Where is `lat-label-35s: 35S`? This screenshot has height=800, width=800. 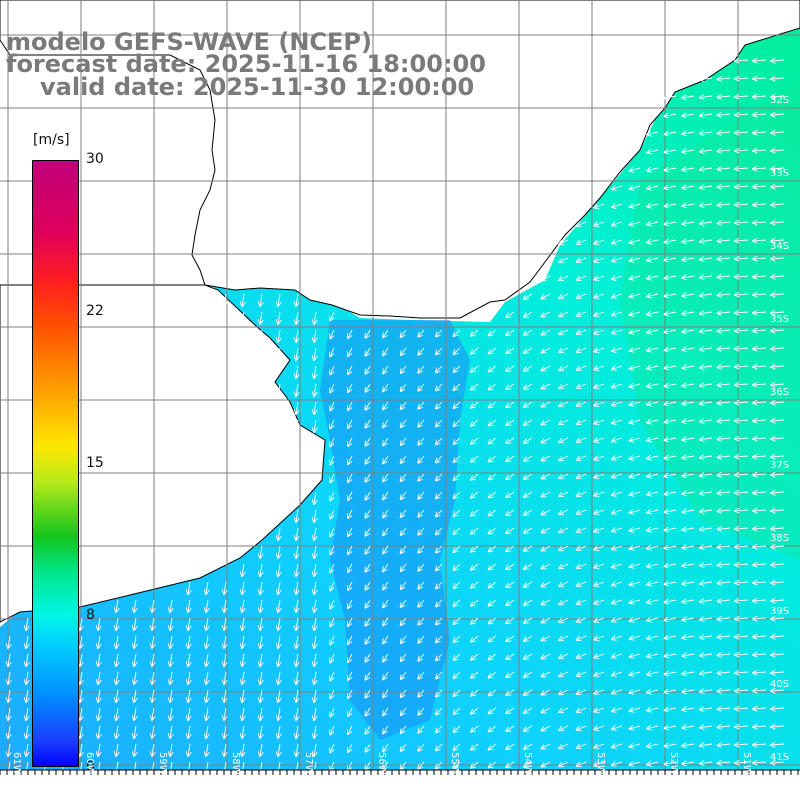
lat-label-35s: 35S is located at coordinates (780, 319).